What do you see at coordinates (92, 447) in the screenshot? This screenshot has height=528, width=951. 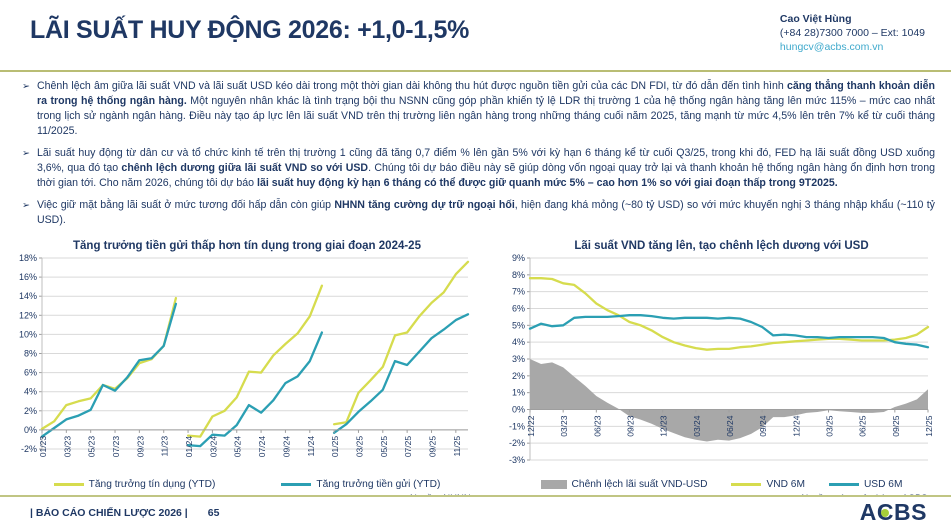 I see `svg-text: 05/23` at bounding box center [92, 447].